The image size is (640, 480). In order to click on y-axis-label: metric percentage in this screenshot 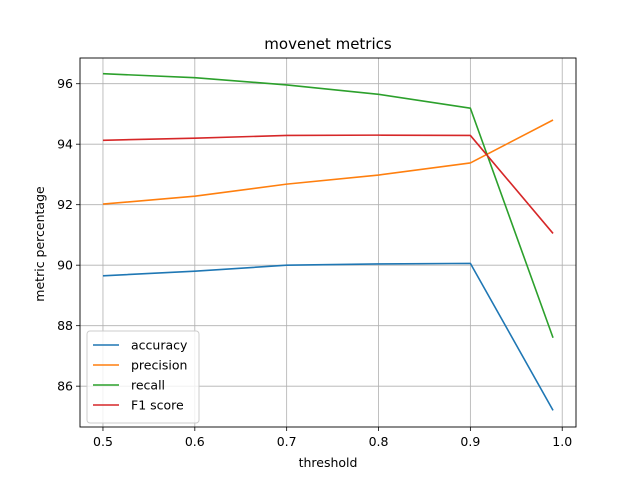, I will do `click(39, 244)`.